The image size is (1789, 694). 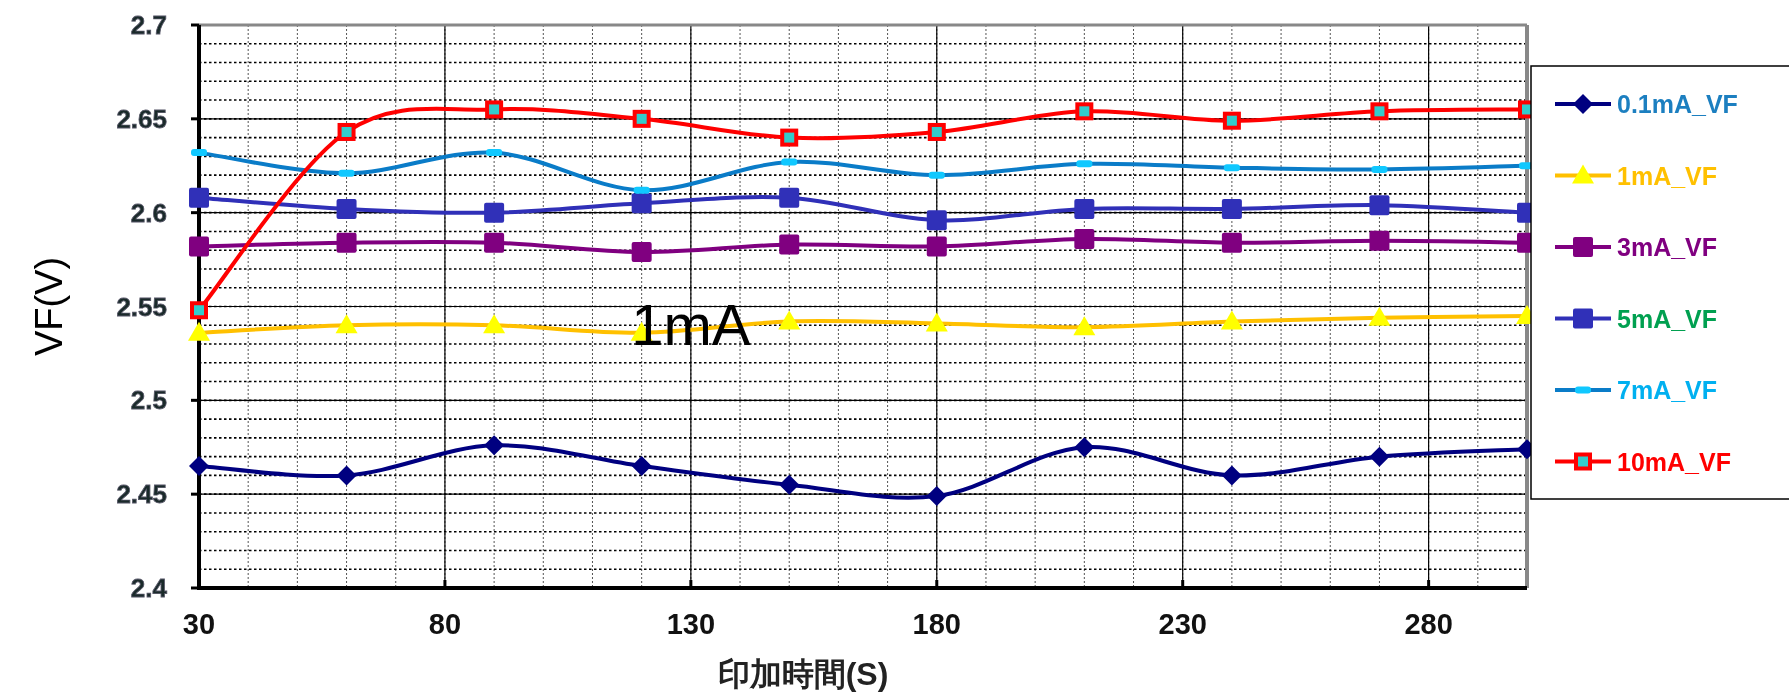 What do you see at coordinates (199, 624) in the screenshot?
I see `x-tick-label: 30` at bounding box center [199, 624].